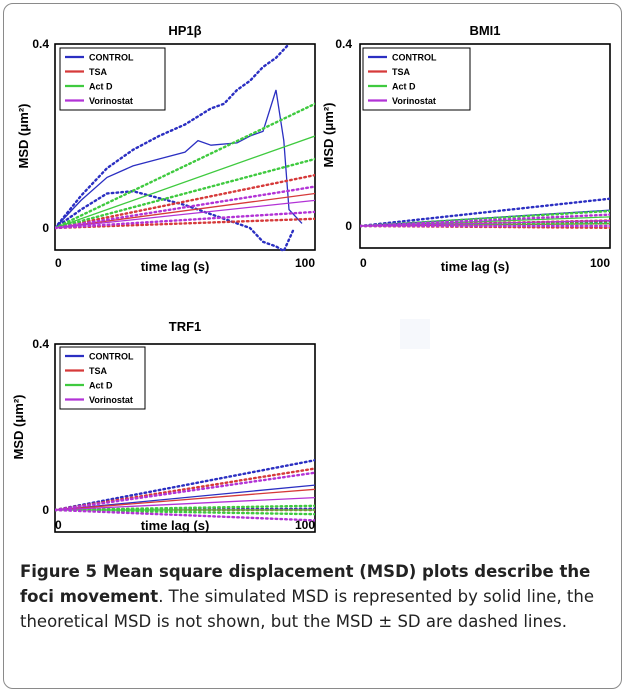  I want to click on series-line-tsa-dashed, so click(185, 201).